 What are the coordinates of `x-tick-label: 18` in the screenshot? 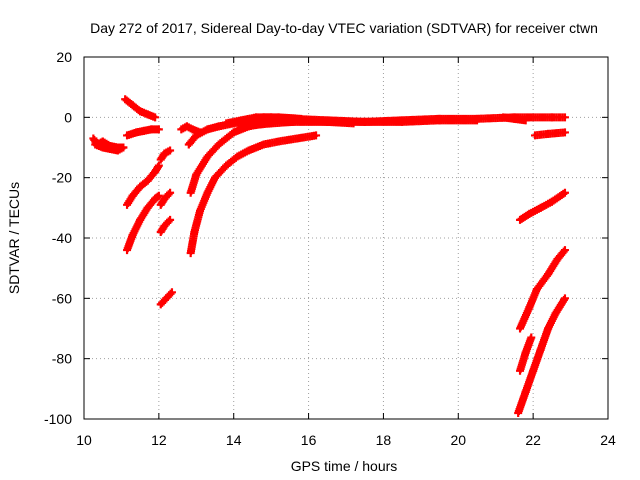 It's located at (384, 440).